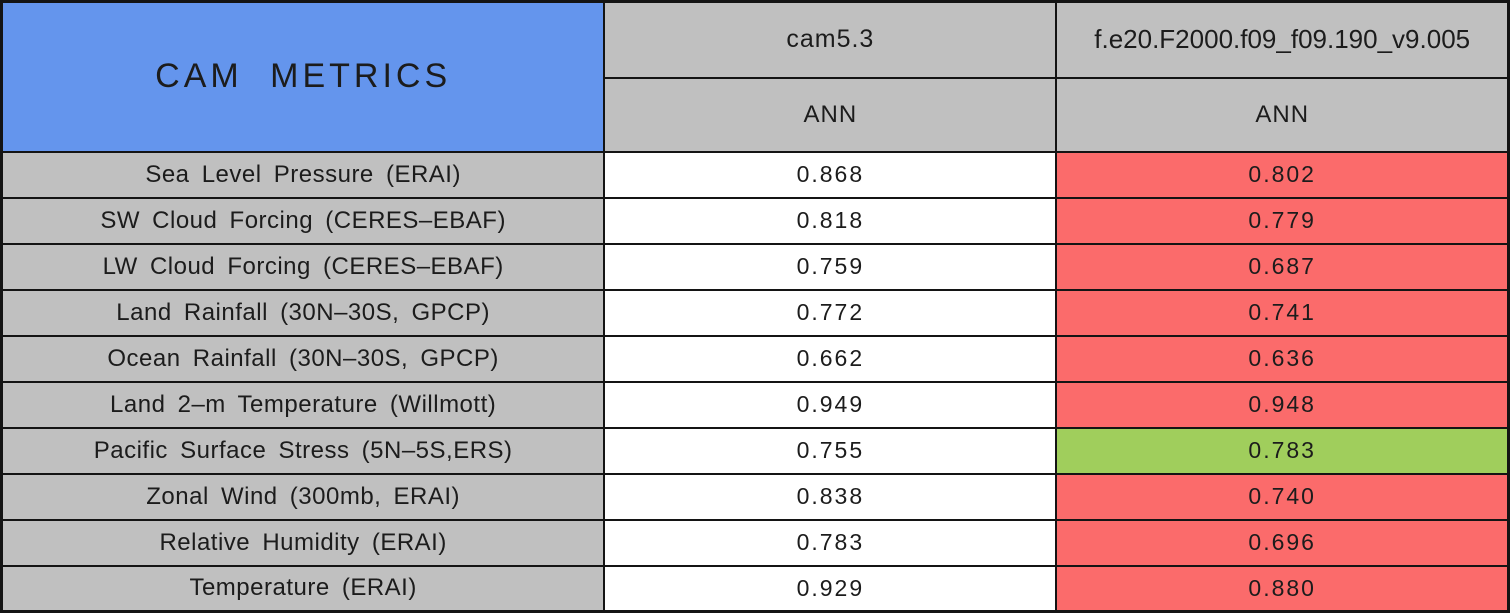 This screenshot has height=613, width=1510. I want to click on metric-value: 0.868, so click(830, 174).